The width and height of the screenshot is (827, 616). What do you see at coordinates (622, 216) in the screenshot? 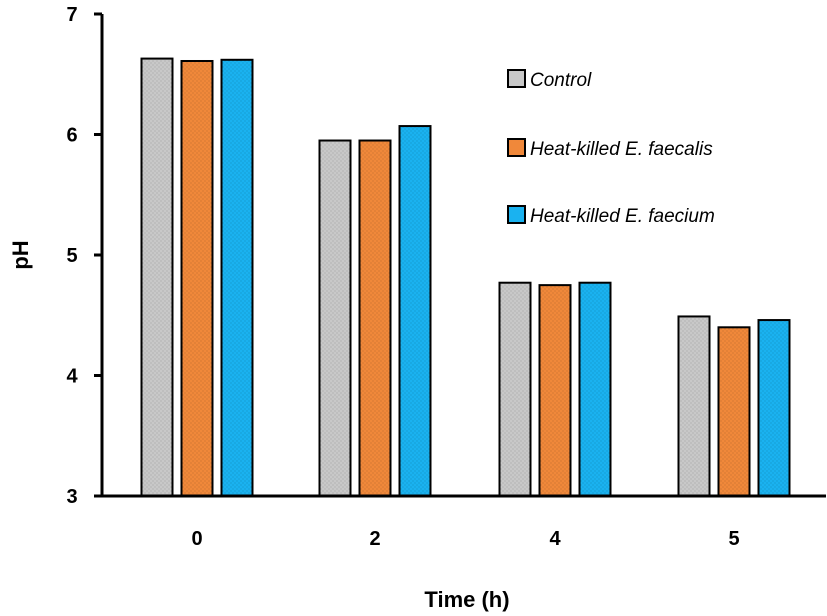
I see `legend-label-3: Heat-killed E. faecium` at bounding box center [622, 216].